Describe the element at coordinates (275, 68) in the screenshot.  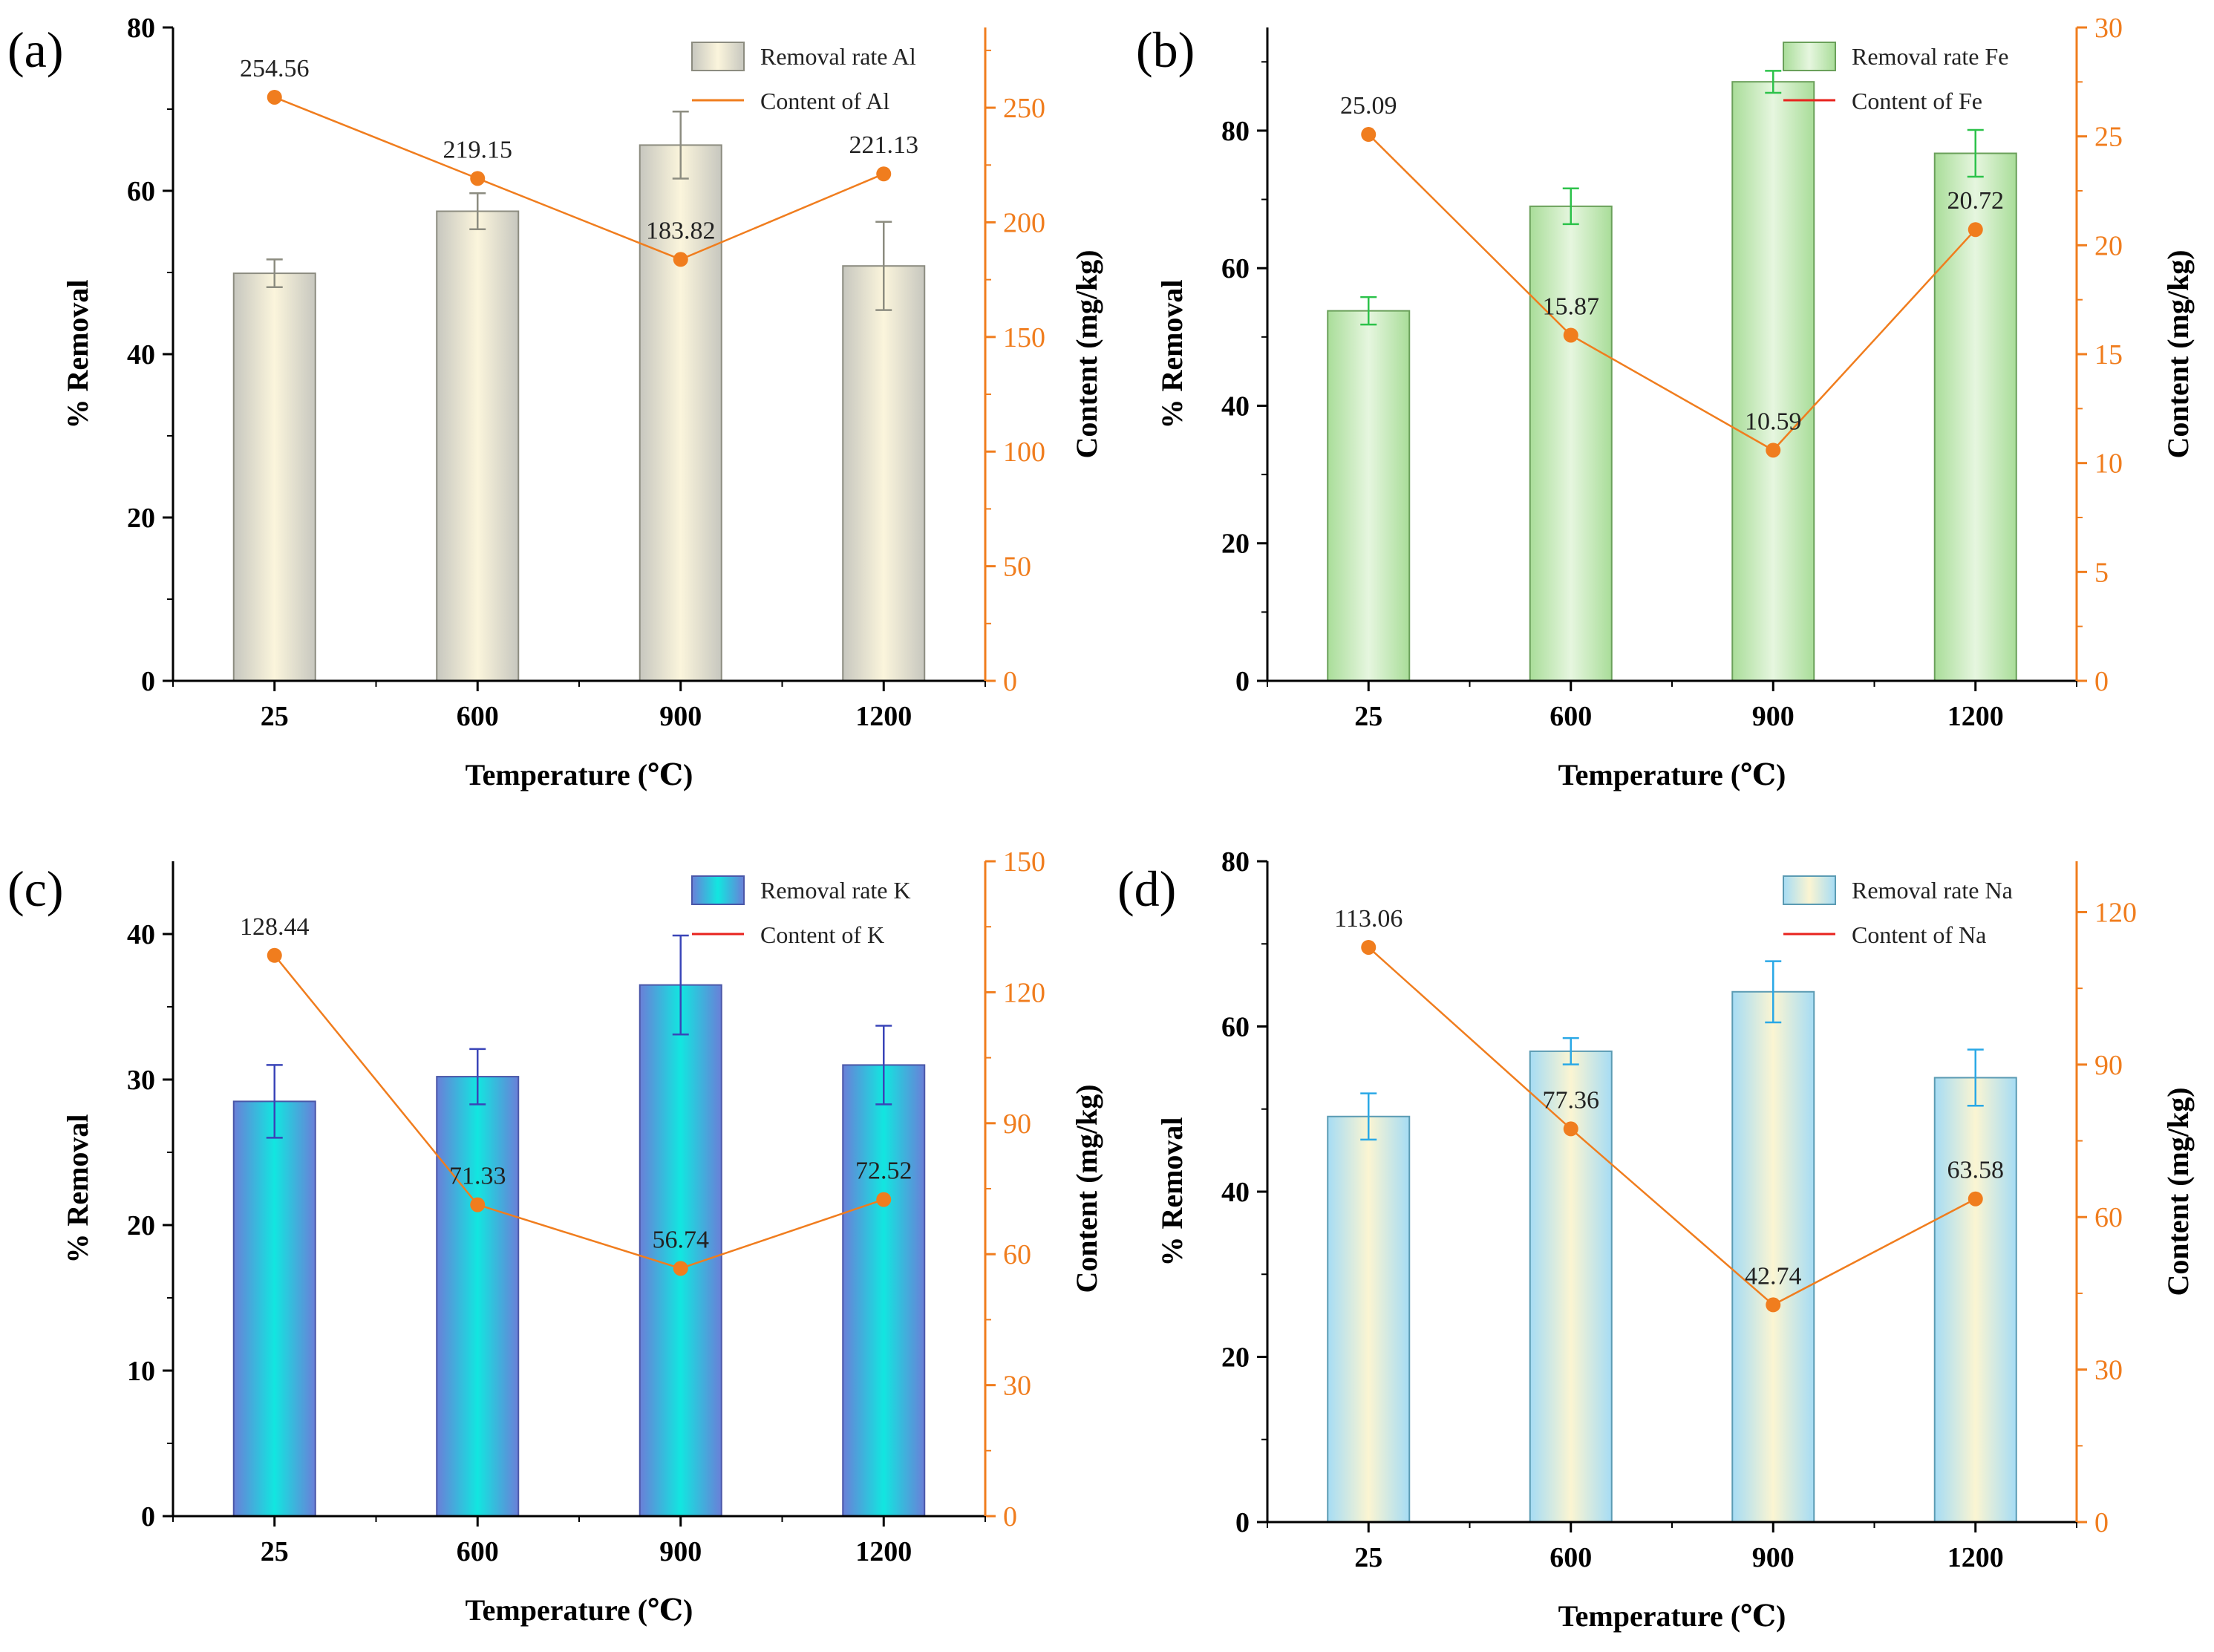
I see `data-label: 254.56` at that location.